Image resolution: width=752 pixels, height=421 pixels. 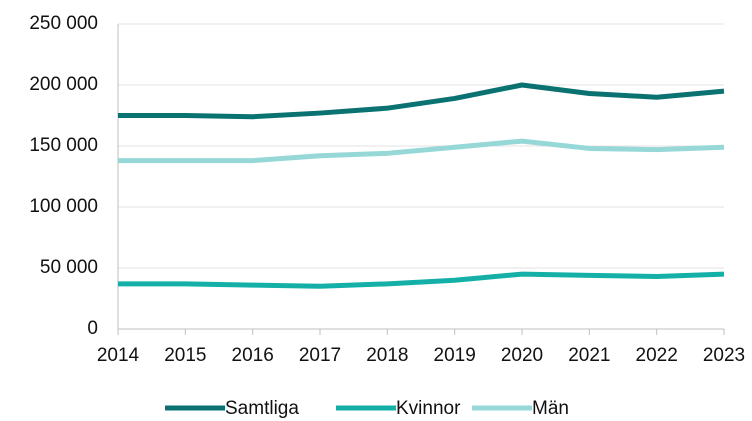 I want to click on y-tick-label: 0, so click(x=92, y=328).